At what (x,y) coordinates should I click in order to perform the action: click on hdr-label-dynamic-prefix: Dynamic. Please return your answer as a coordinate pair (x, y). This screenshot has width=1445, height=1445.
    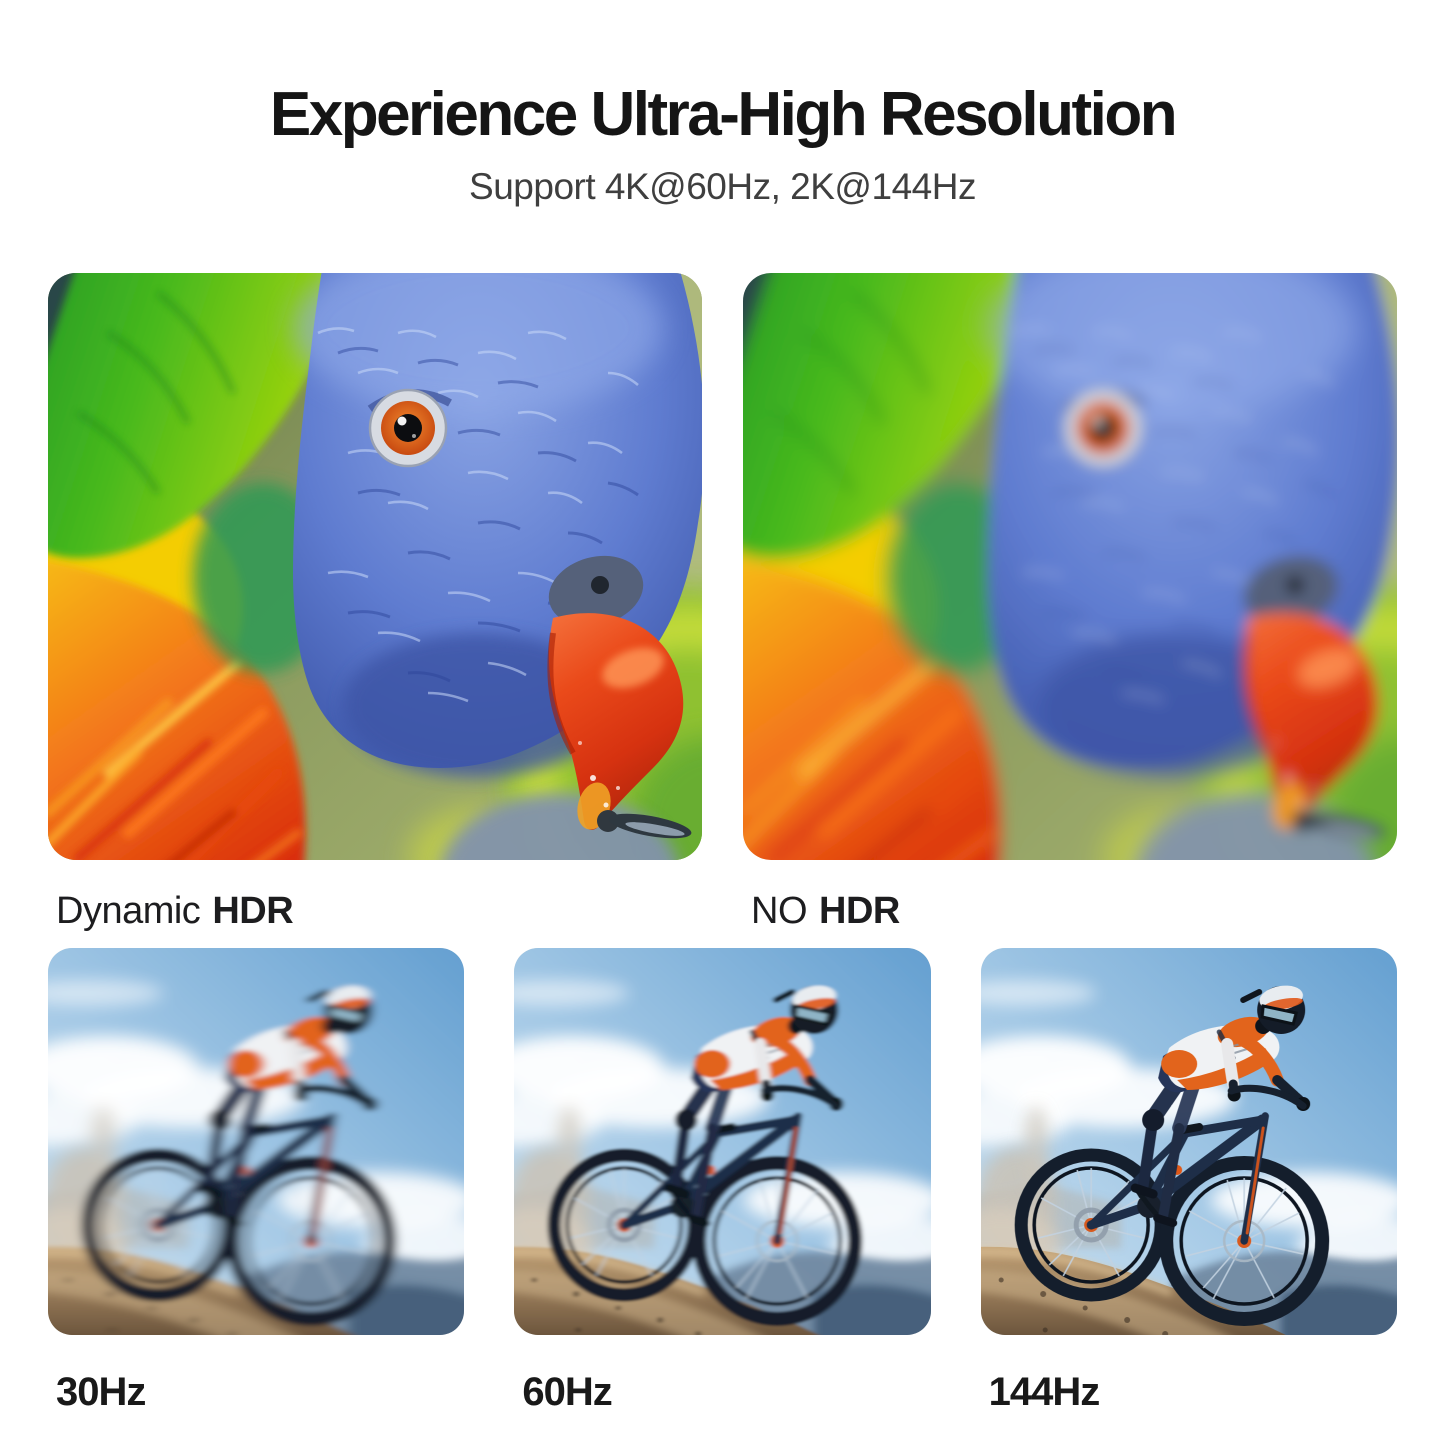
    Looking at the image, I should click on (128, 911).